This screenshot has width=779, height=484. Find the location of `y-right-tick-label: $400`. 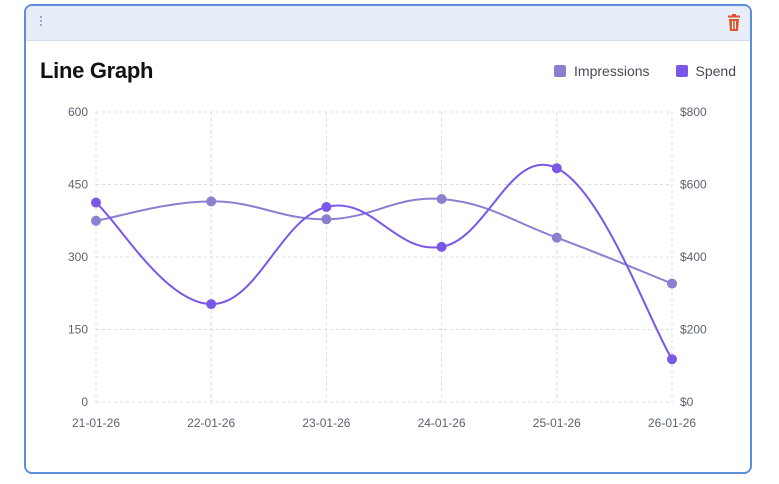

y-right-tick-label: $400 is located at coordinates (693, 257).